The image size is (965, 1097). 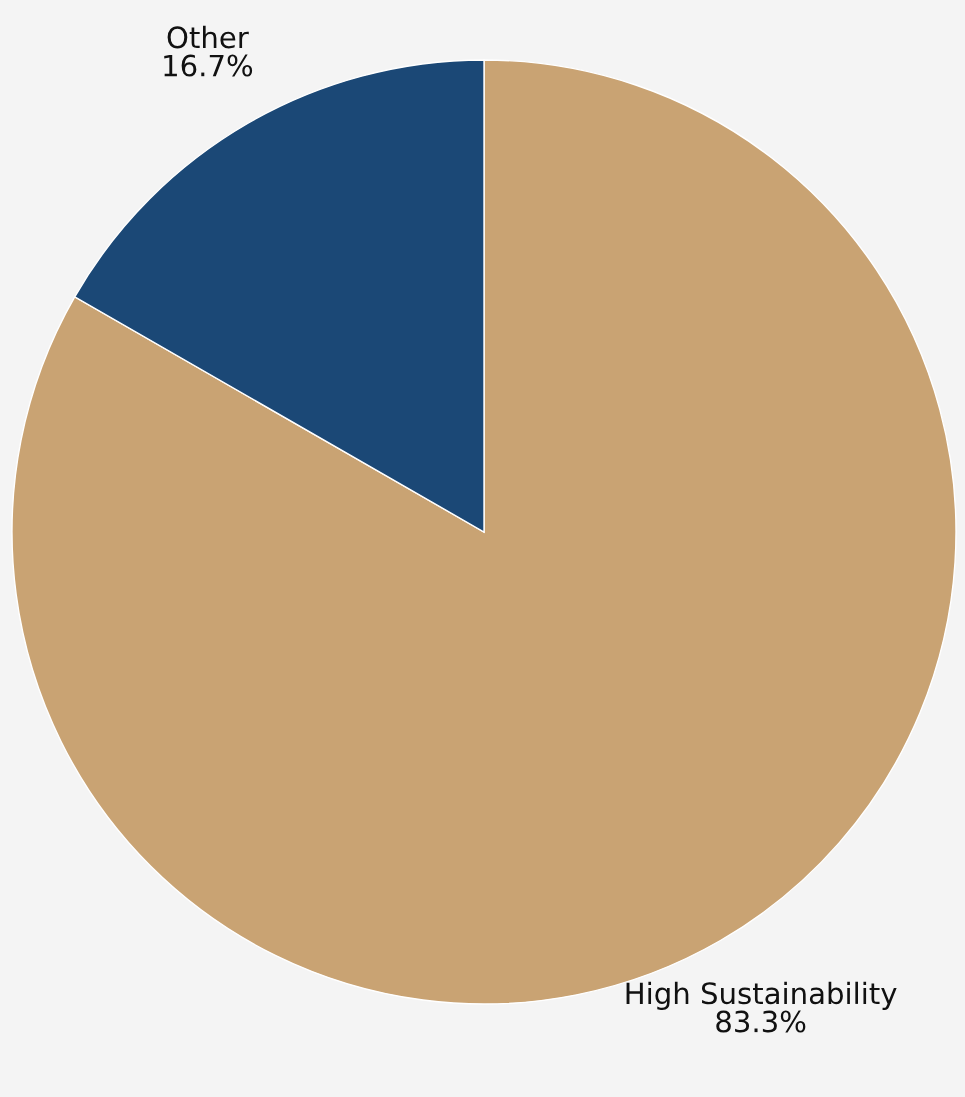 What do you see at coordinates (208, 65) in the screenshot?
I see `data-label: 16.7%` at bounding box center [208, 65].